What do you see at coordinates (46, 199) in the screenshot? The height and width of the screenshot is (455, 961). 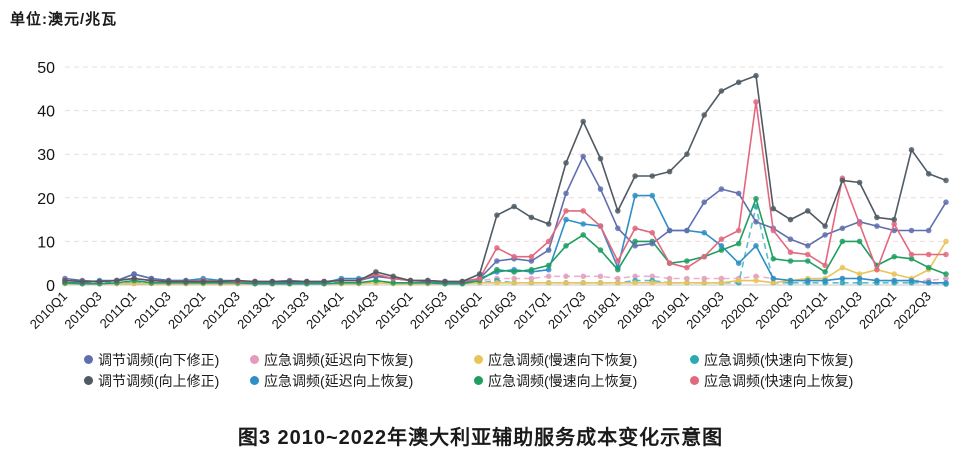 I see `y-tick-label: 20` at bounding box center [46, 199].